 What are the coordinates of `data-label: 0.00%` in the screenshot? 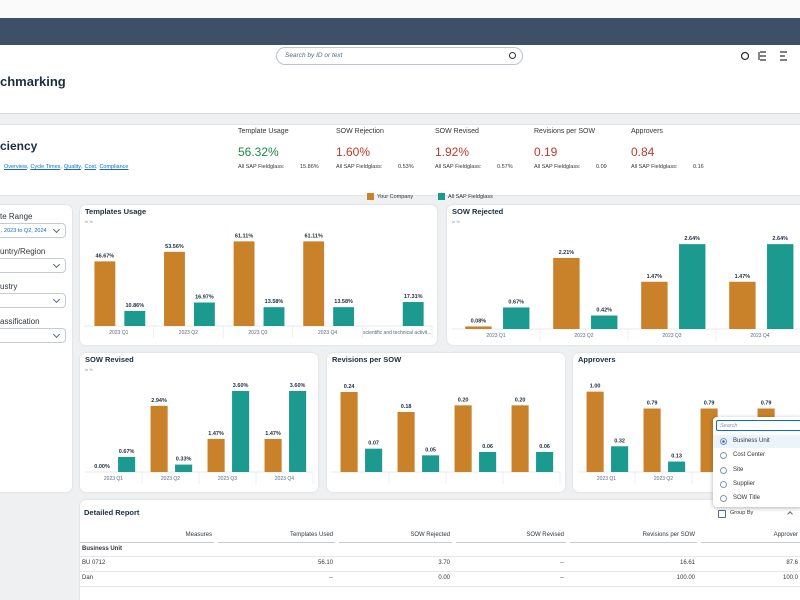 It's located at (102, 467).